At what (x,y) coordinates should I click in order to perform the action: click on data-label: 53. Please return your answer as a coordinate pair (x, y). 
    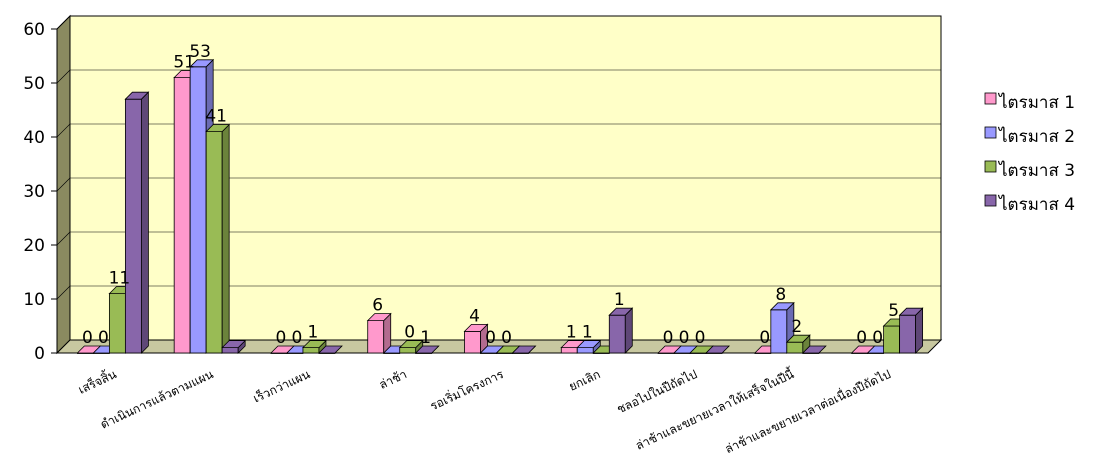
    Looking at the image, I should click on (200, 52).